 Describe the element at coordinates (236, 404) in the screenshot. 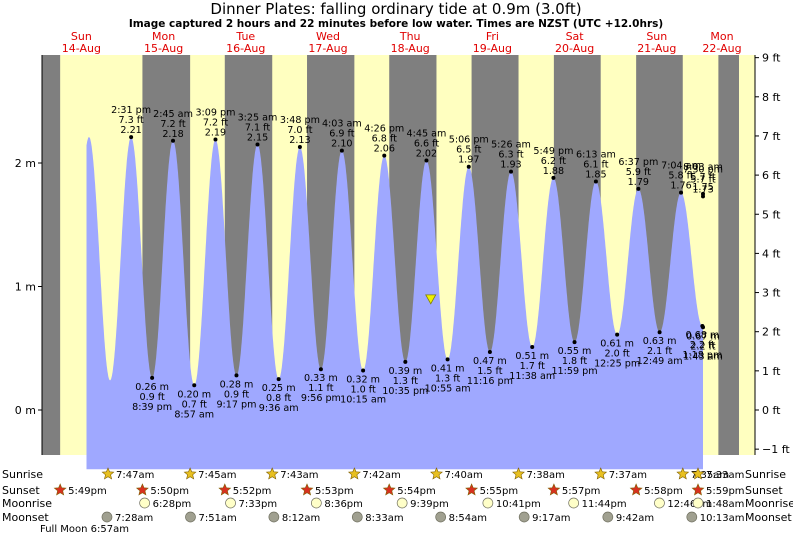

I see `low-tide-time: 9:17 pm` at that location.